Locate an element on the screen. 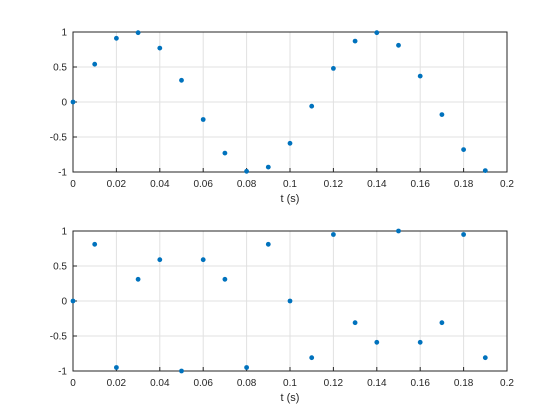  bottom-y-tick-label: 1 is located at coordinates (64, 232).